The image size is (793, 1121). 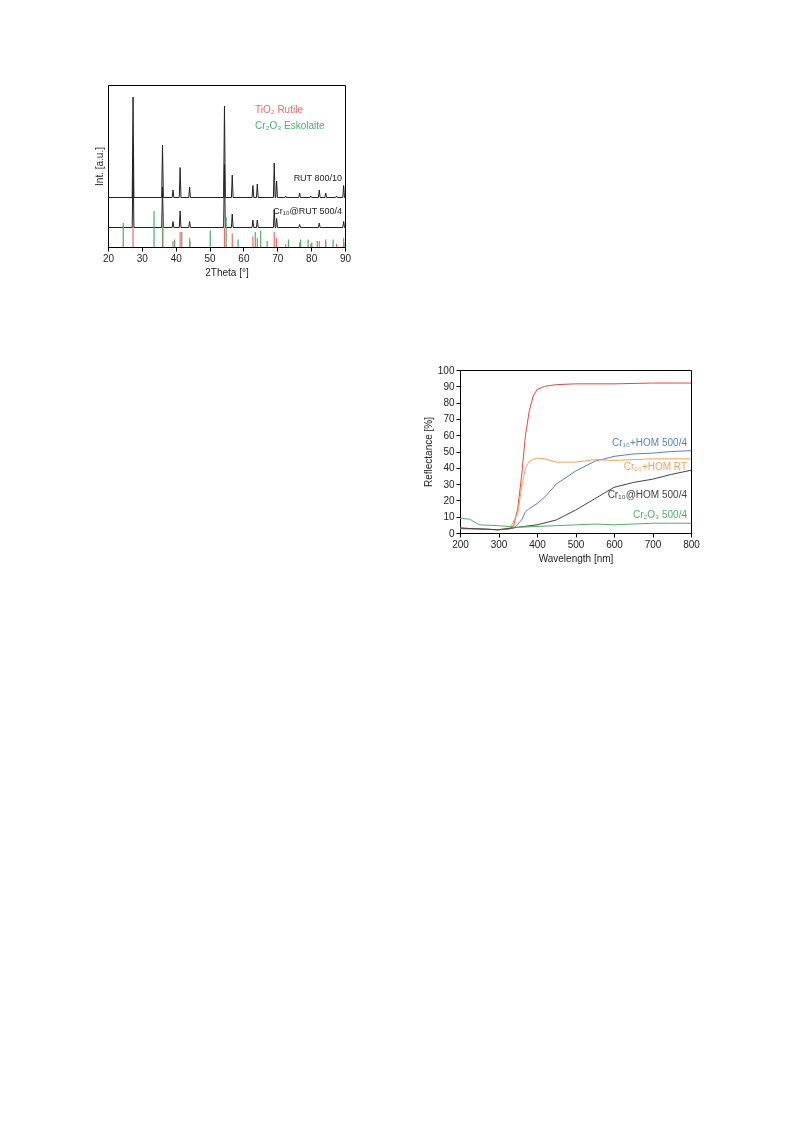 What do you see at coordinates (428, 452) in the screenshot?
I see `y-axis-title: Reflectance [%]` at bounding box center [428, 452].